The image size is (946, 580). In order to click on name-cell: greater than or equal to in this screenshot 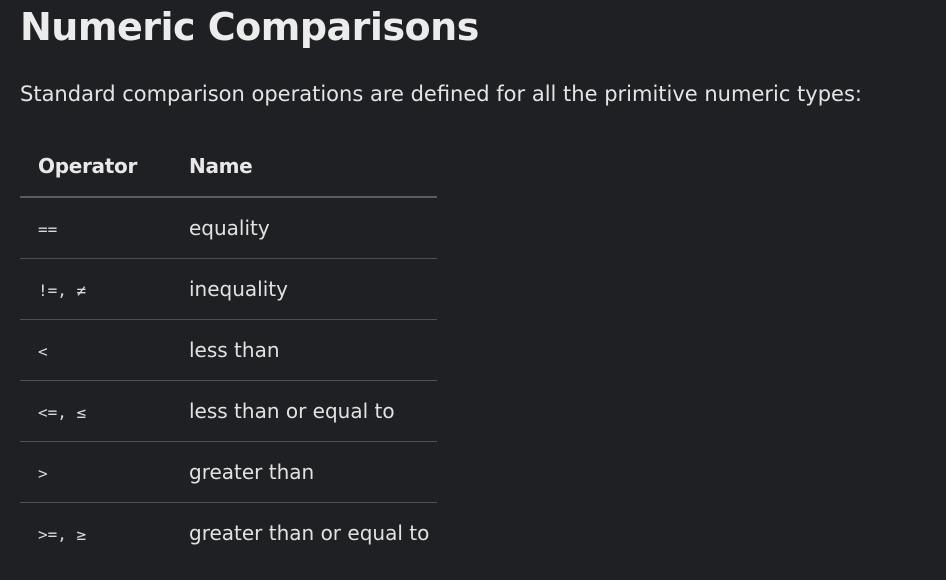, I will do `click(309, 533)`.